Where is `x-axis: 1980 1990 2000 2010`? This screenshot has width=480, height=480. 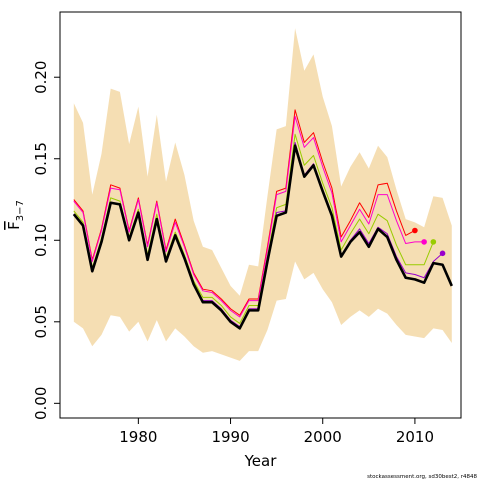 x-axis: 1980 1990 2000 2010 is located at coordinates (276, 432).